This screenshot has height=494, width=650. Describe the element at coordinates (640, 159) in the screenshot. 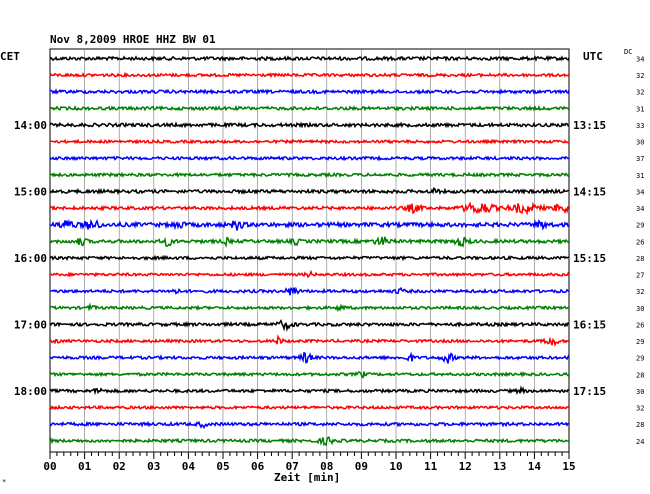

I see `dc-offset-label: 37` at that location.